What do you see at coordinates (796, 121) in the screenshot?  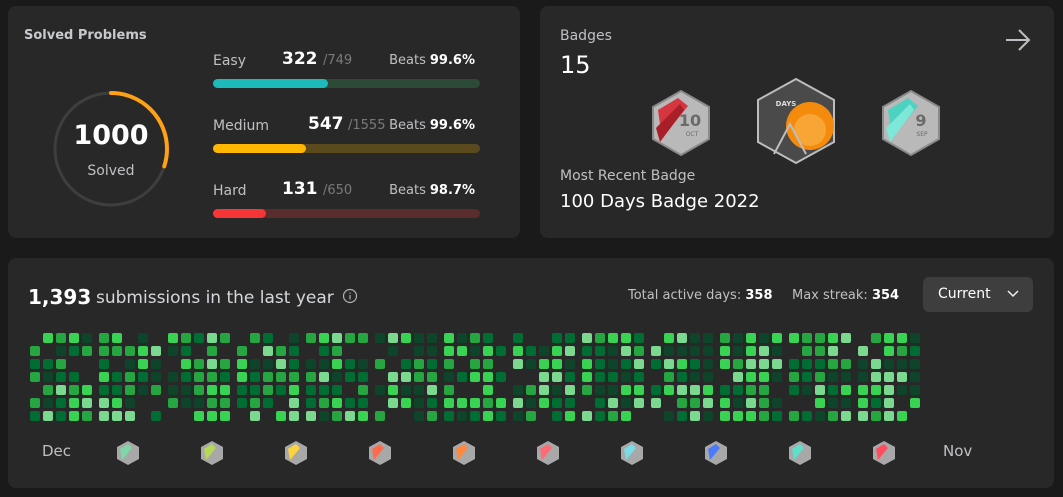 I see `100-days-badge-icon: DAYS` at bounding box center [796, 121].